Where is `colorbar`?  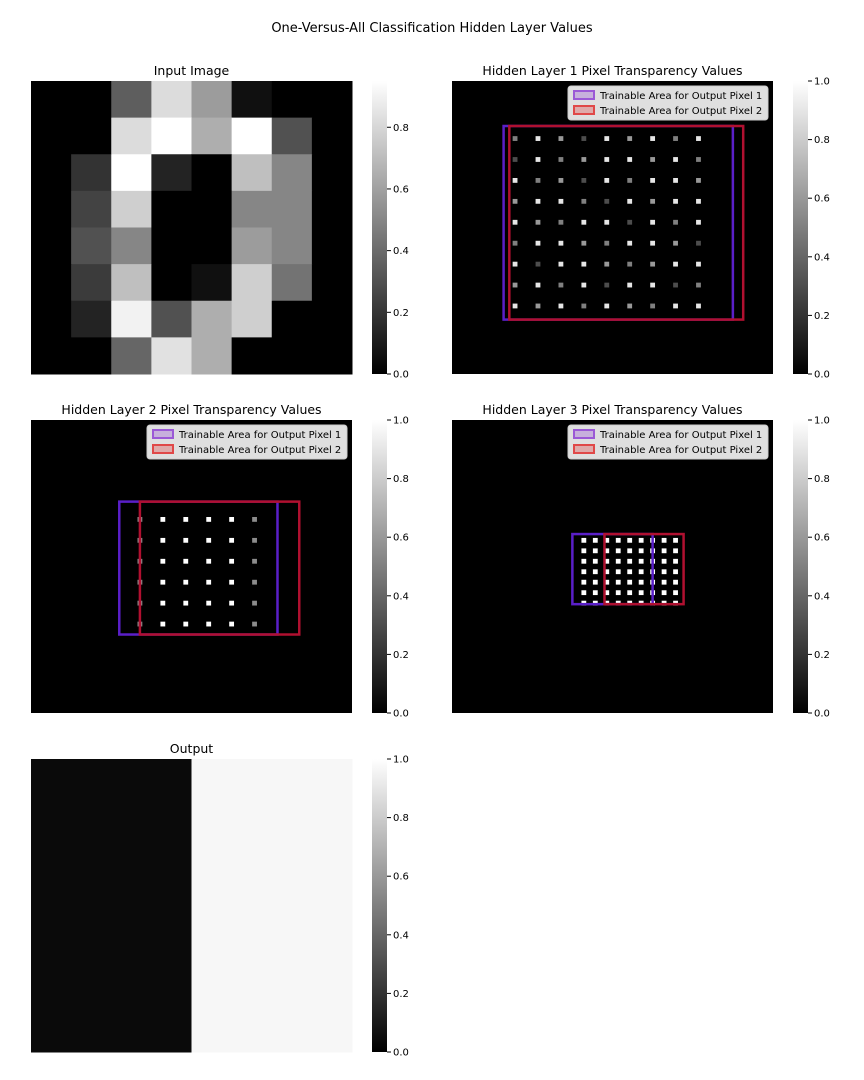 colorbar is located at coordinates (800, 227).